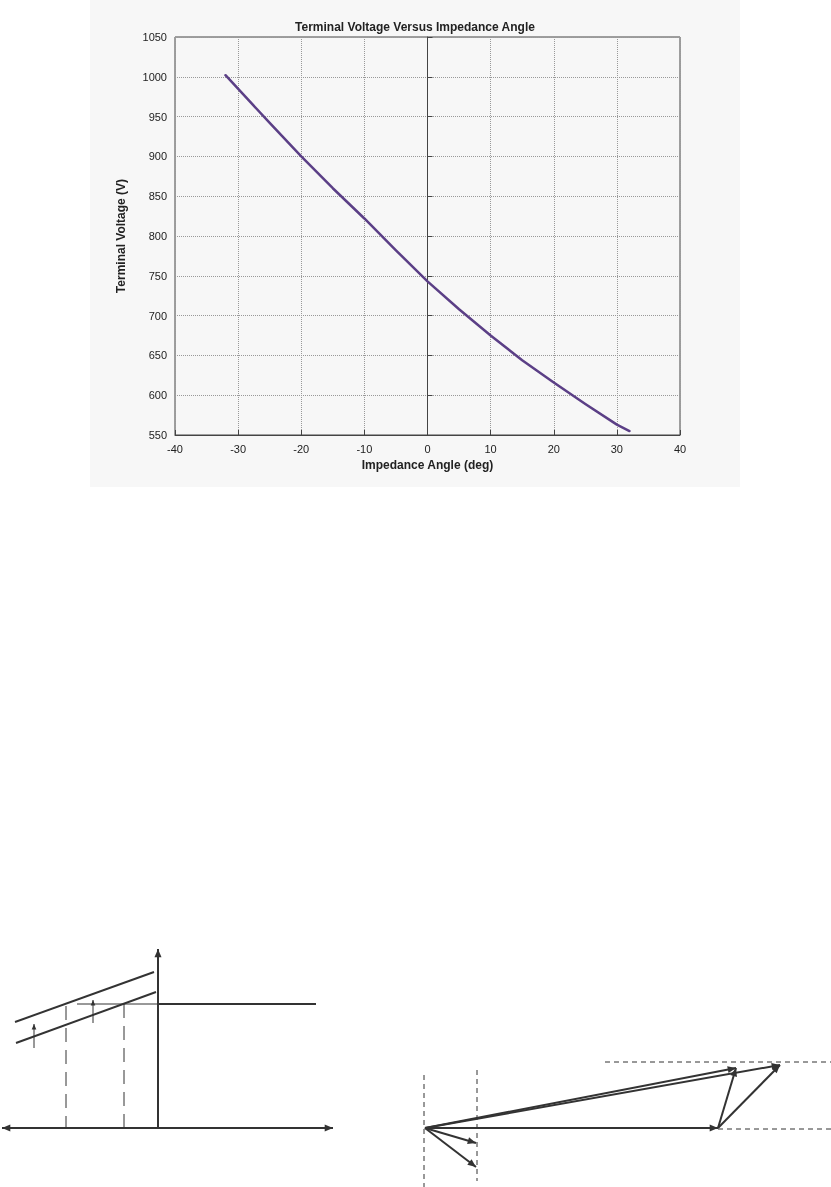 Image resolution: width=831 pixels, height=1187 pixels. I want to click on x-tick-label: 40, so click(680, 448).